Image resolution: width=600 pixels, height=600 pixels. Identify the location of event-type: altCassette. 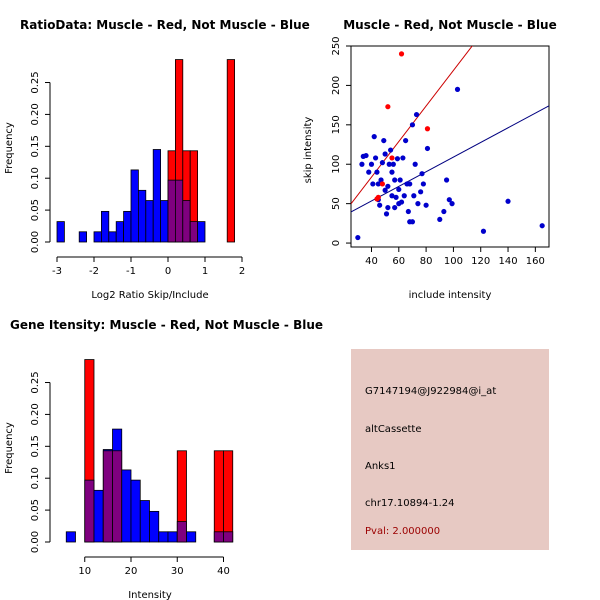
(393, 429).